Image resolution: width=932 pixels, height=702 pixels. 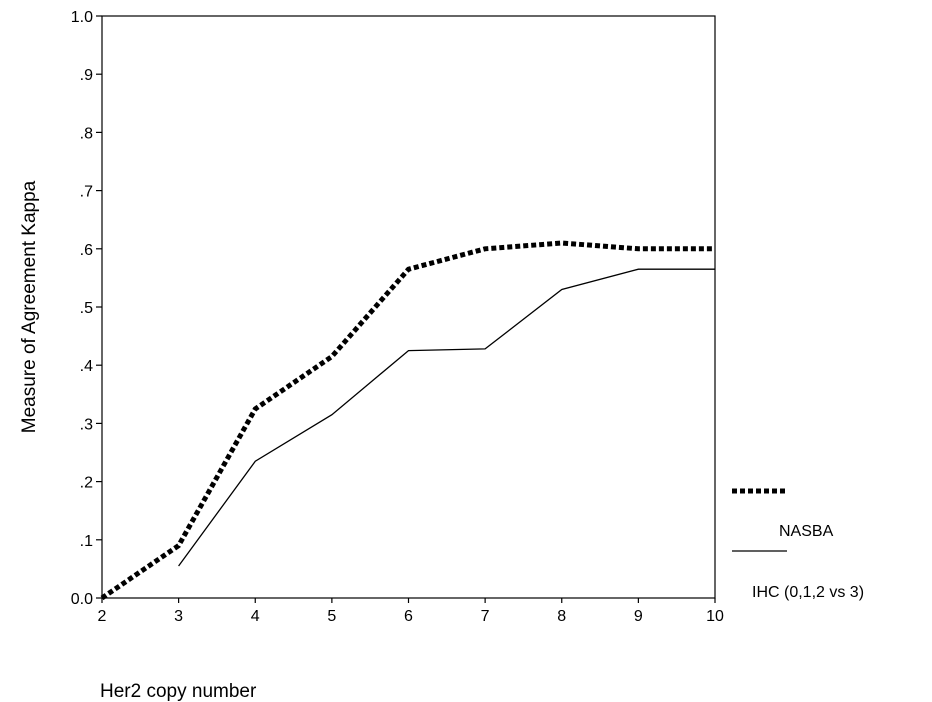 What do you see at coordinates (86, 75) in the screenshot?
I see `y-tick-label: .9` at bounding box center [86, 75].